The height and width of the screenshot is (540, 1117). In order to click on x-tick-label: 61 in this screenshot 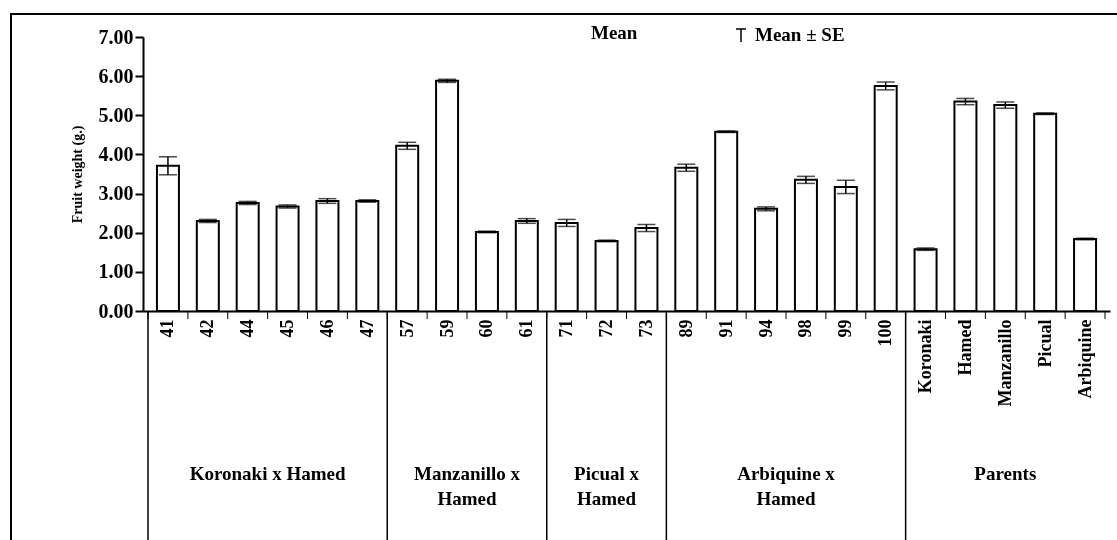, I will do `click(526, 328)`.